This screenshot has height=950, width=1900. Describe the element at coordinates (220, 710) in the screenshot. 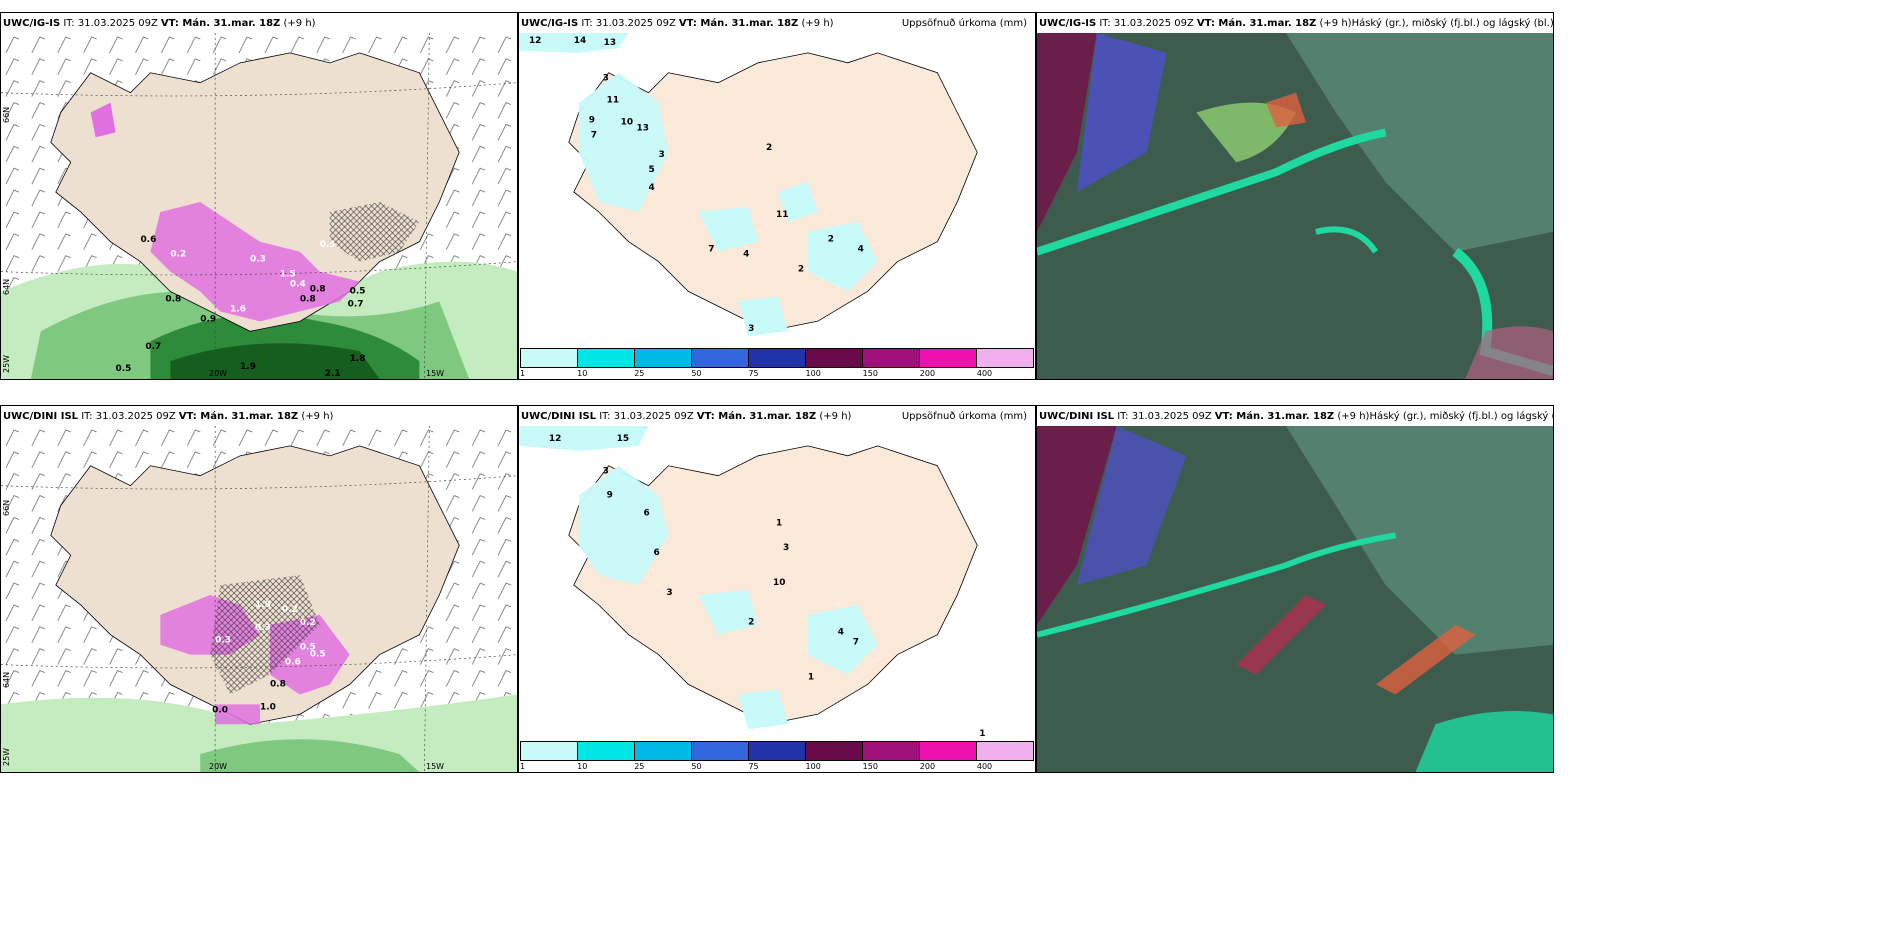

I see `wind-value: 0.0` at that location.